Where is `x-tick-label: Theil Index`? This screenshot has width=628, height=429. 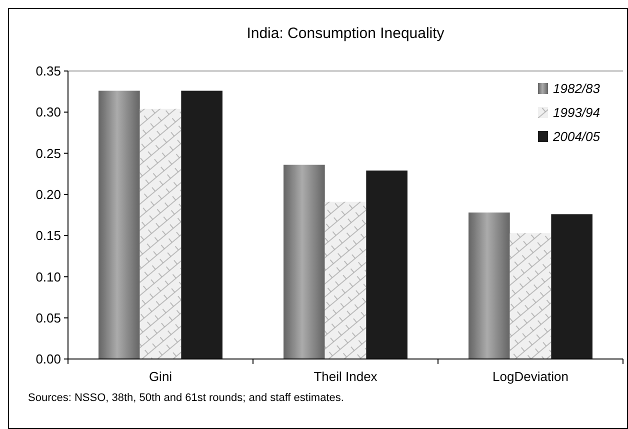 x-tick-label: Theil Index is located at coordinates (346, 376).